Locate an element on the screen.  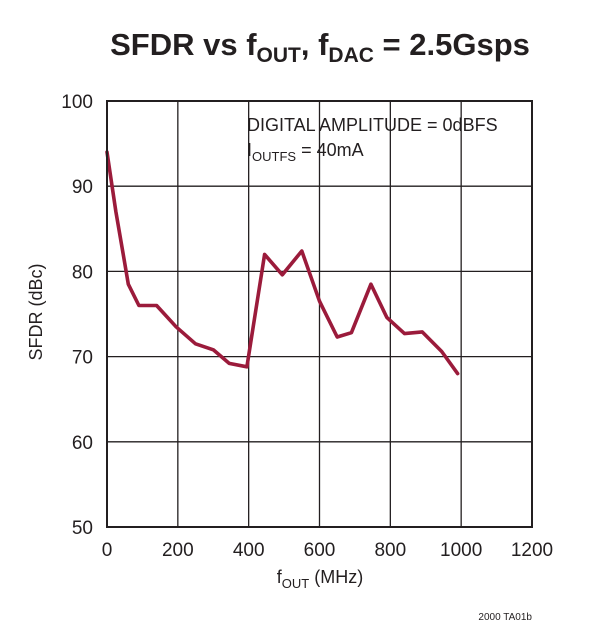
text-part: f is located at coordinates (280, 577).